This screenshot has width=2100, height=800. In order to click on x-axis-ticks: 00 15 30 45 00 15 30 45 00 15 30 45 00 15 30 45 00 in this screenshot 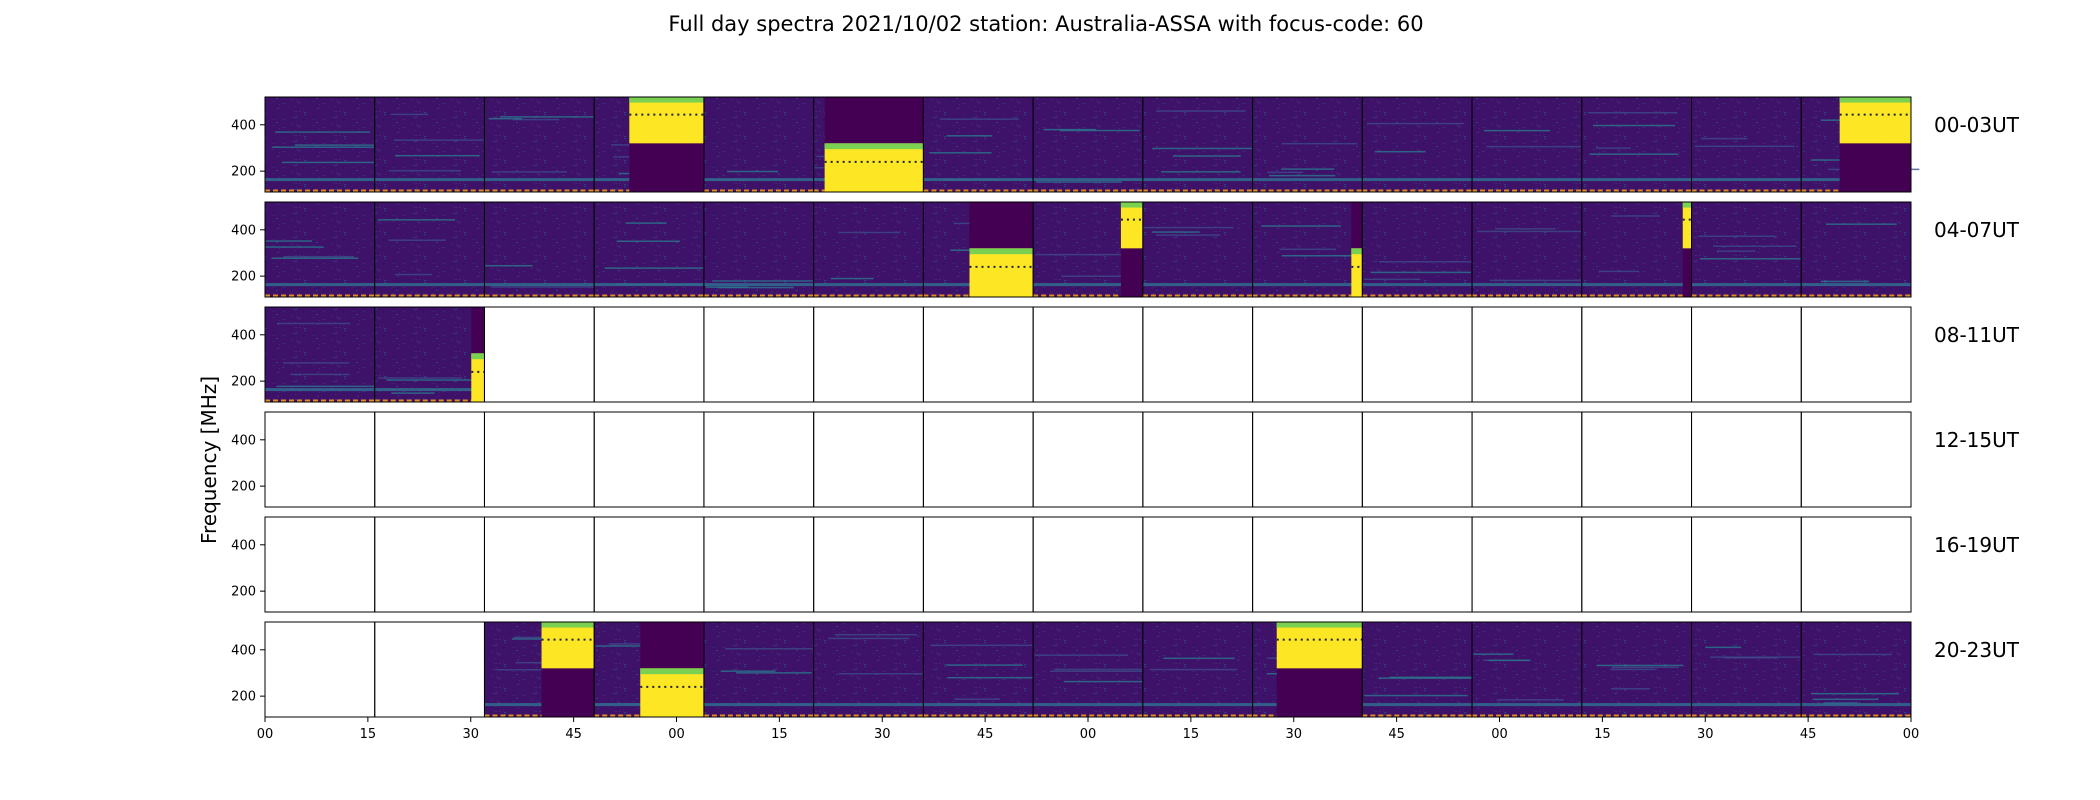, I will do `click(1088, 729)`.